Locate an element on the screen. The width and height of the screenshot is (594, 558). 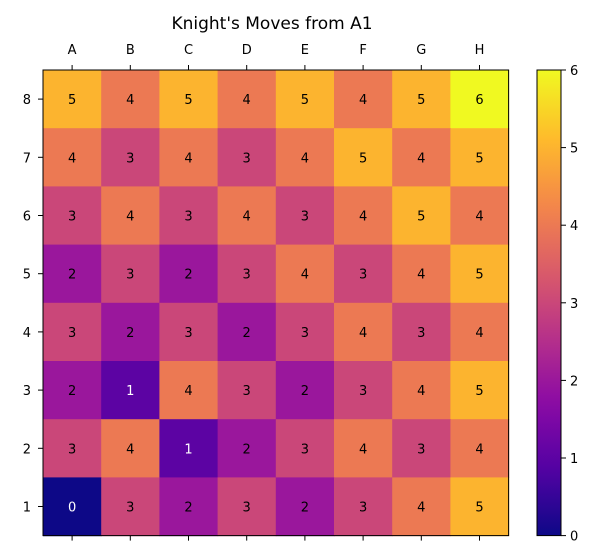
heatmap-cell-b7 is located at coordinates (130, 157).